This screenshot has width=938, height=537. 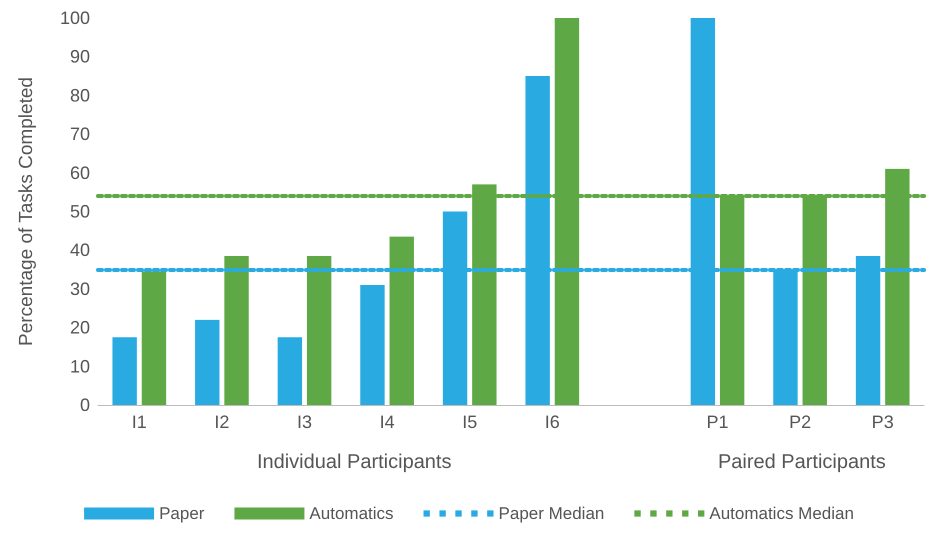 I want to click on legend-label: Automatics Median, so click(x=781, y=513).